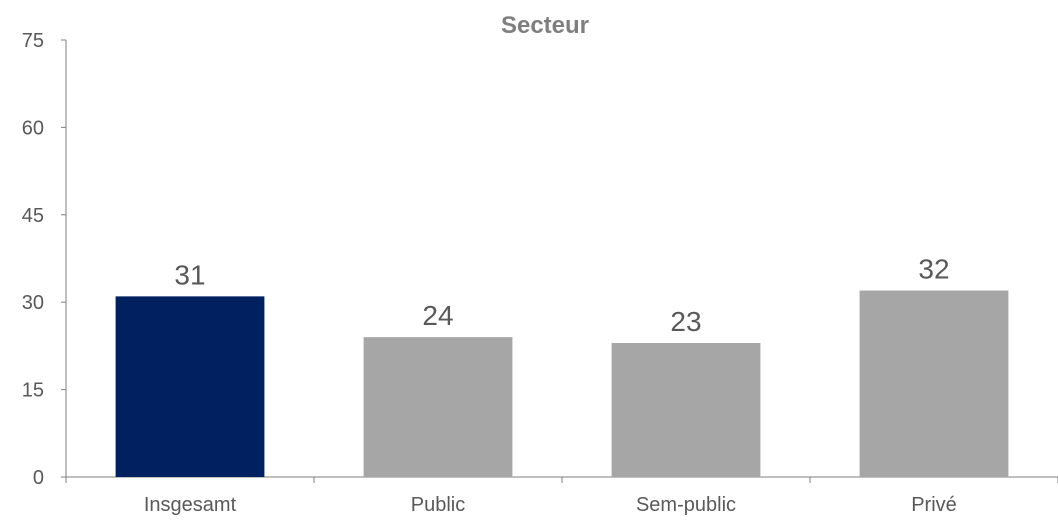  I want to click on y-tick-label: 15, so click(33, 391).